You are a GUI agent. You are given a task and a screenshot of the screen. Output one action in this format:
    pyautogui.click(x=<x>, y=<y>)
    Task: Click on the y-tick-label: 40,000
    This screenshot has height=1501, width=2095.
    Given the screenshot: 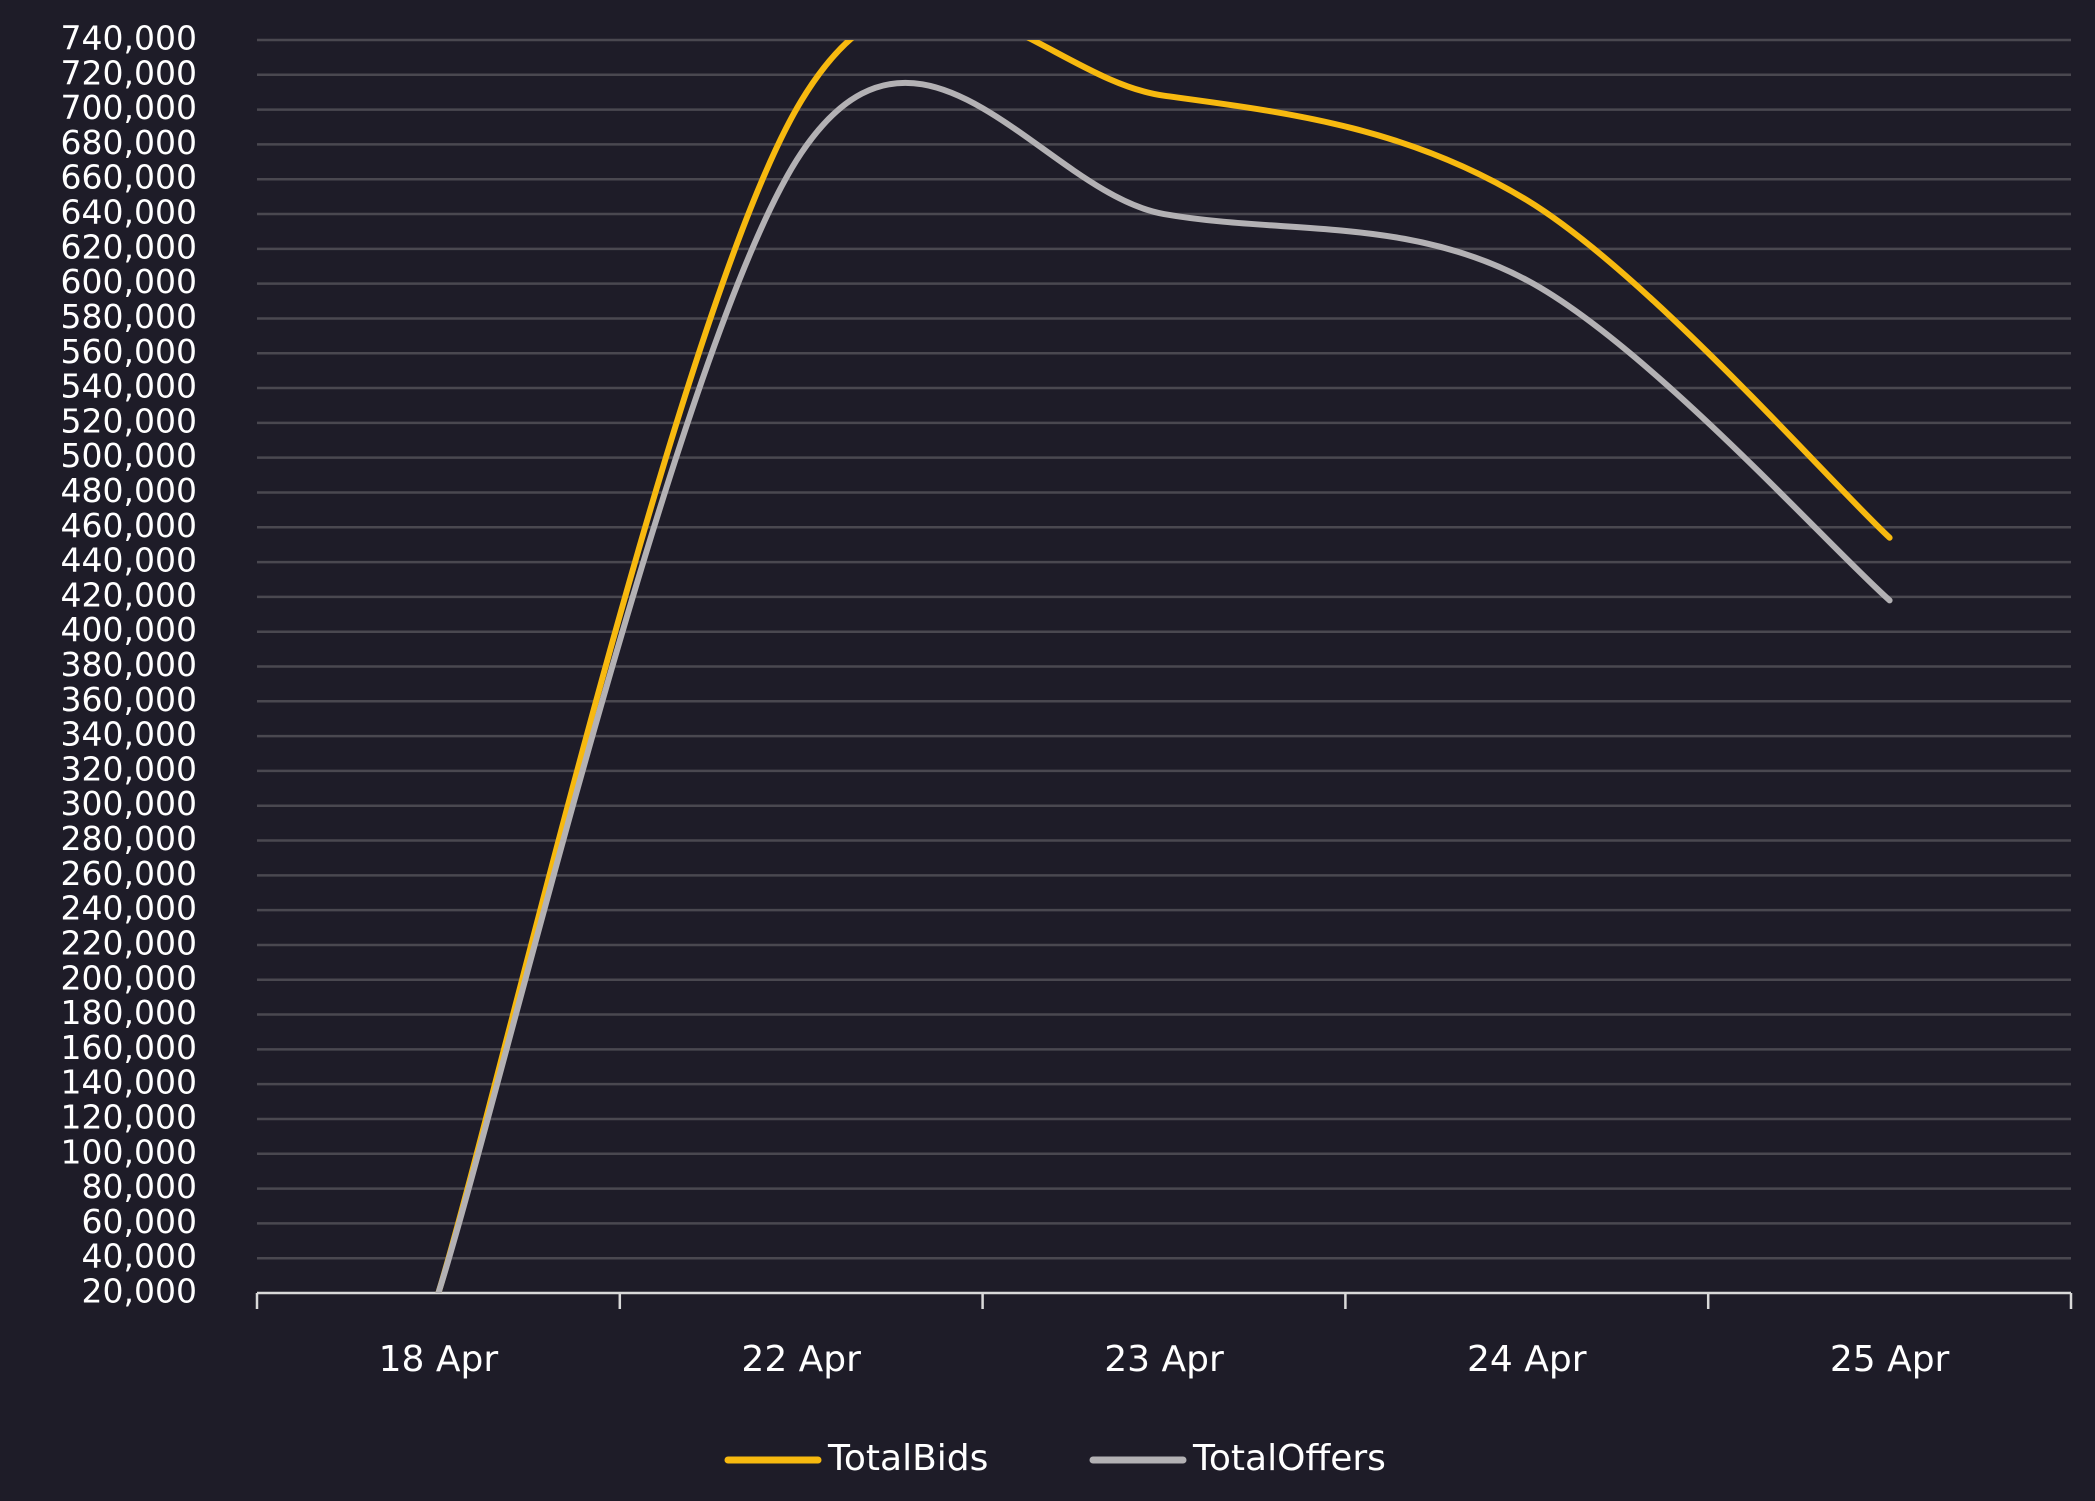 What is the action you would take?
    pyautogui.click(x=139, y=1256)
    